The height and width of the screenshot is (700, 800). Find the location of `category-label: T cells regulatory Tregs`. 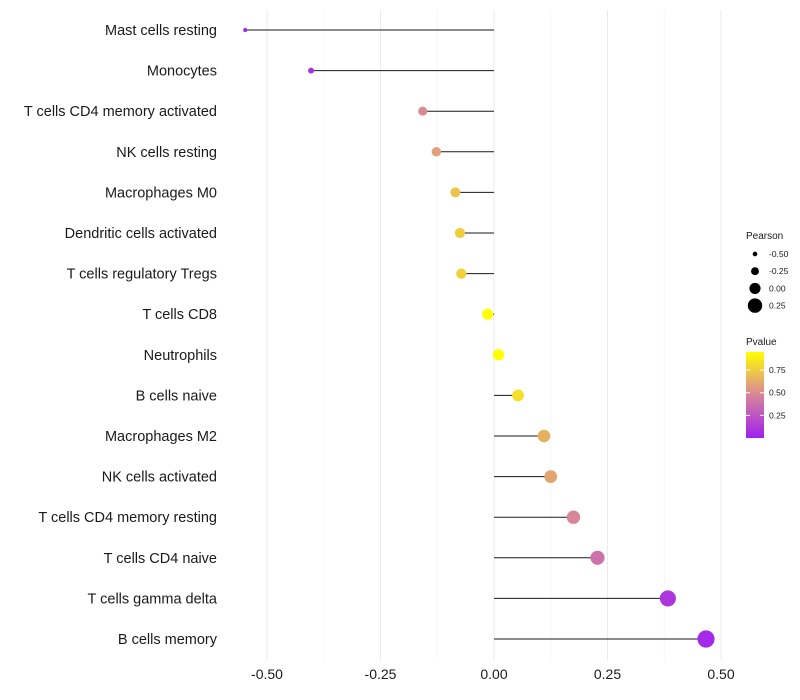

category-label: T cells regulatory Tregs is located at coordinates (142, 275).